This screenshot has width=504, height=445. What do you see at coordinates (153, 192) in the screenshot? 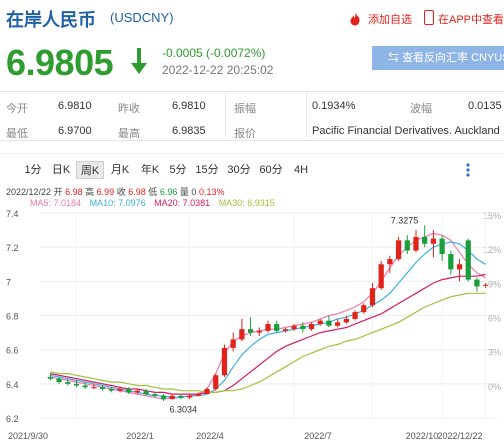
I see `info-low-label: 低` at bounding box center [153, 192].